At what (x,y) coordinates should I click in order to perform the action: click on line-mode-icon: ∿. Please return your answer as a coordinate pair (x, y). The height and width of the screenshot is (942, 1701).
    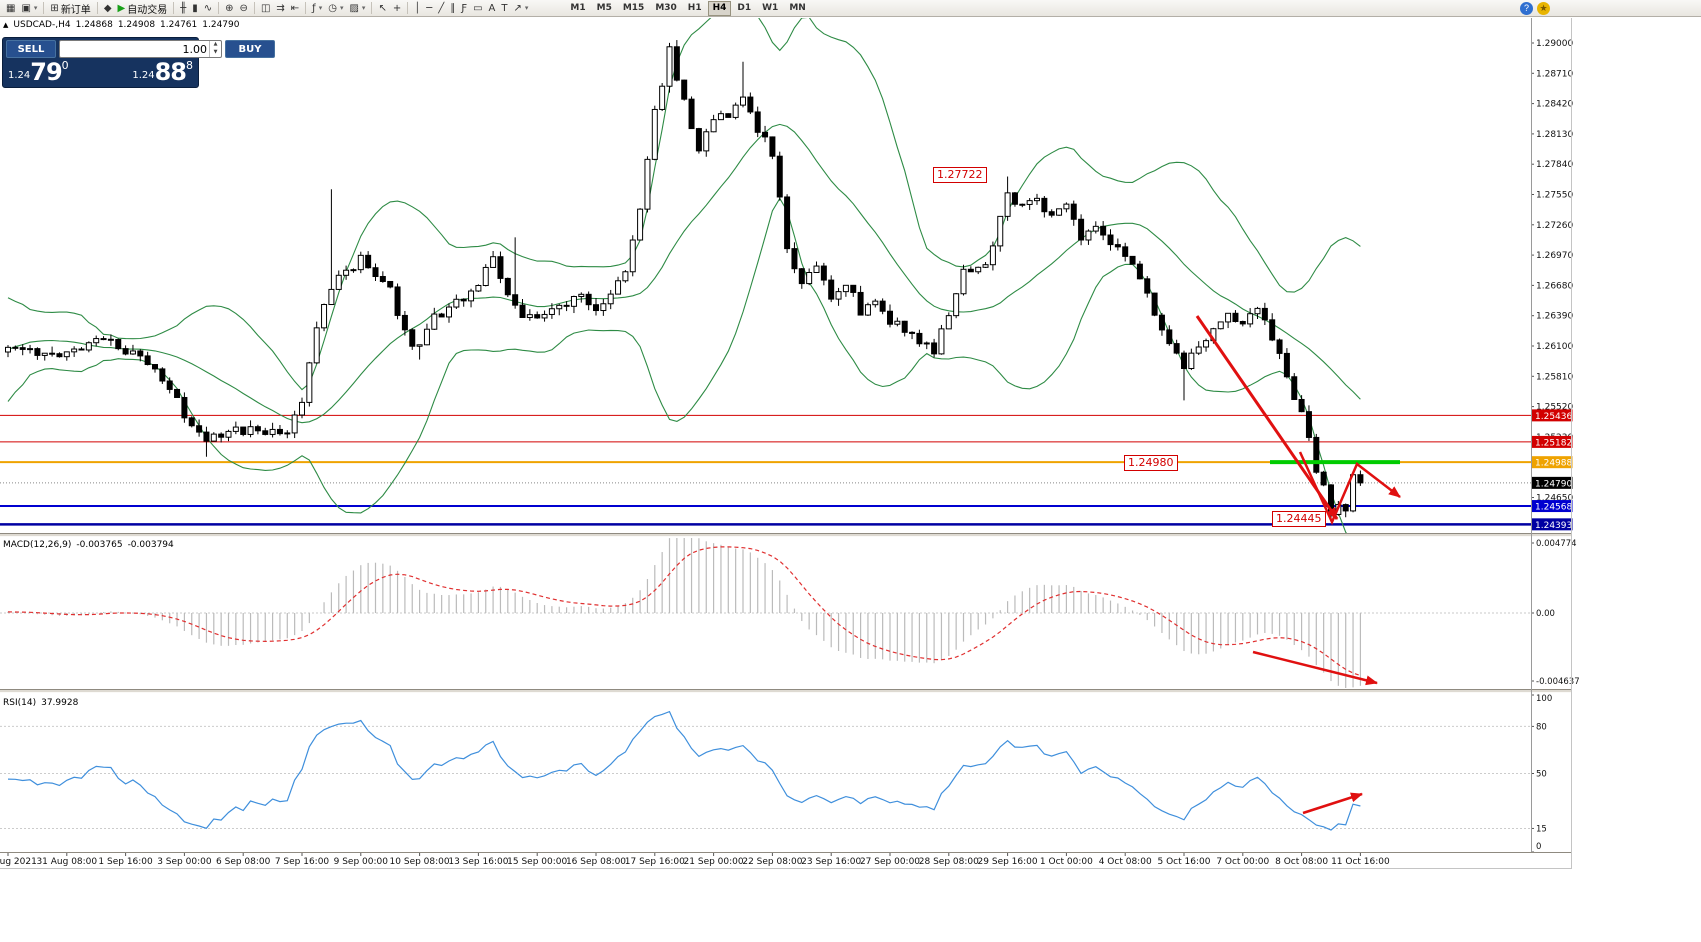
    Looking at the image, I should click on (208, 8).